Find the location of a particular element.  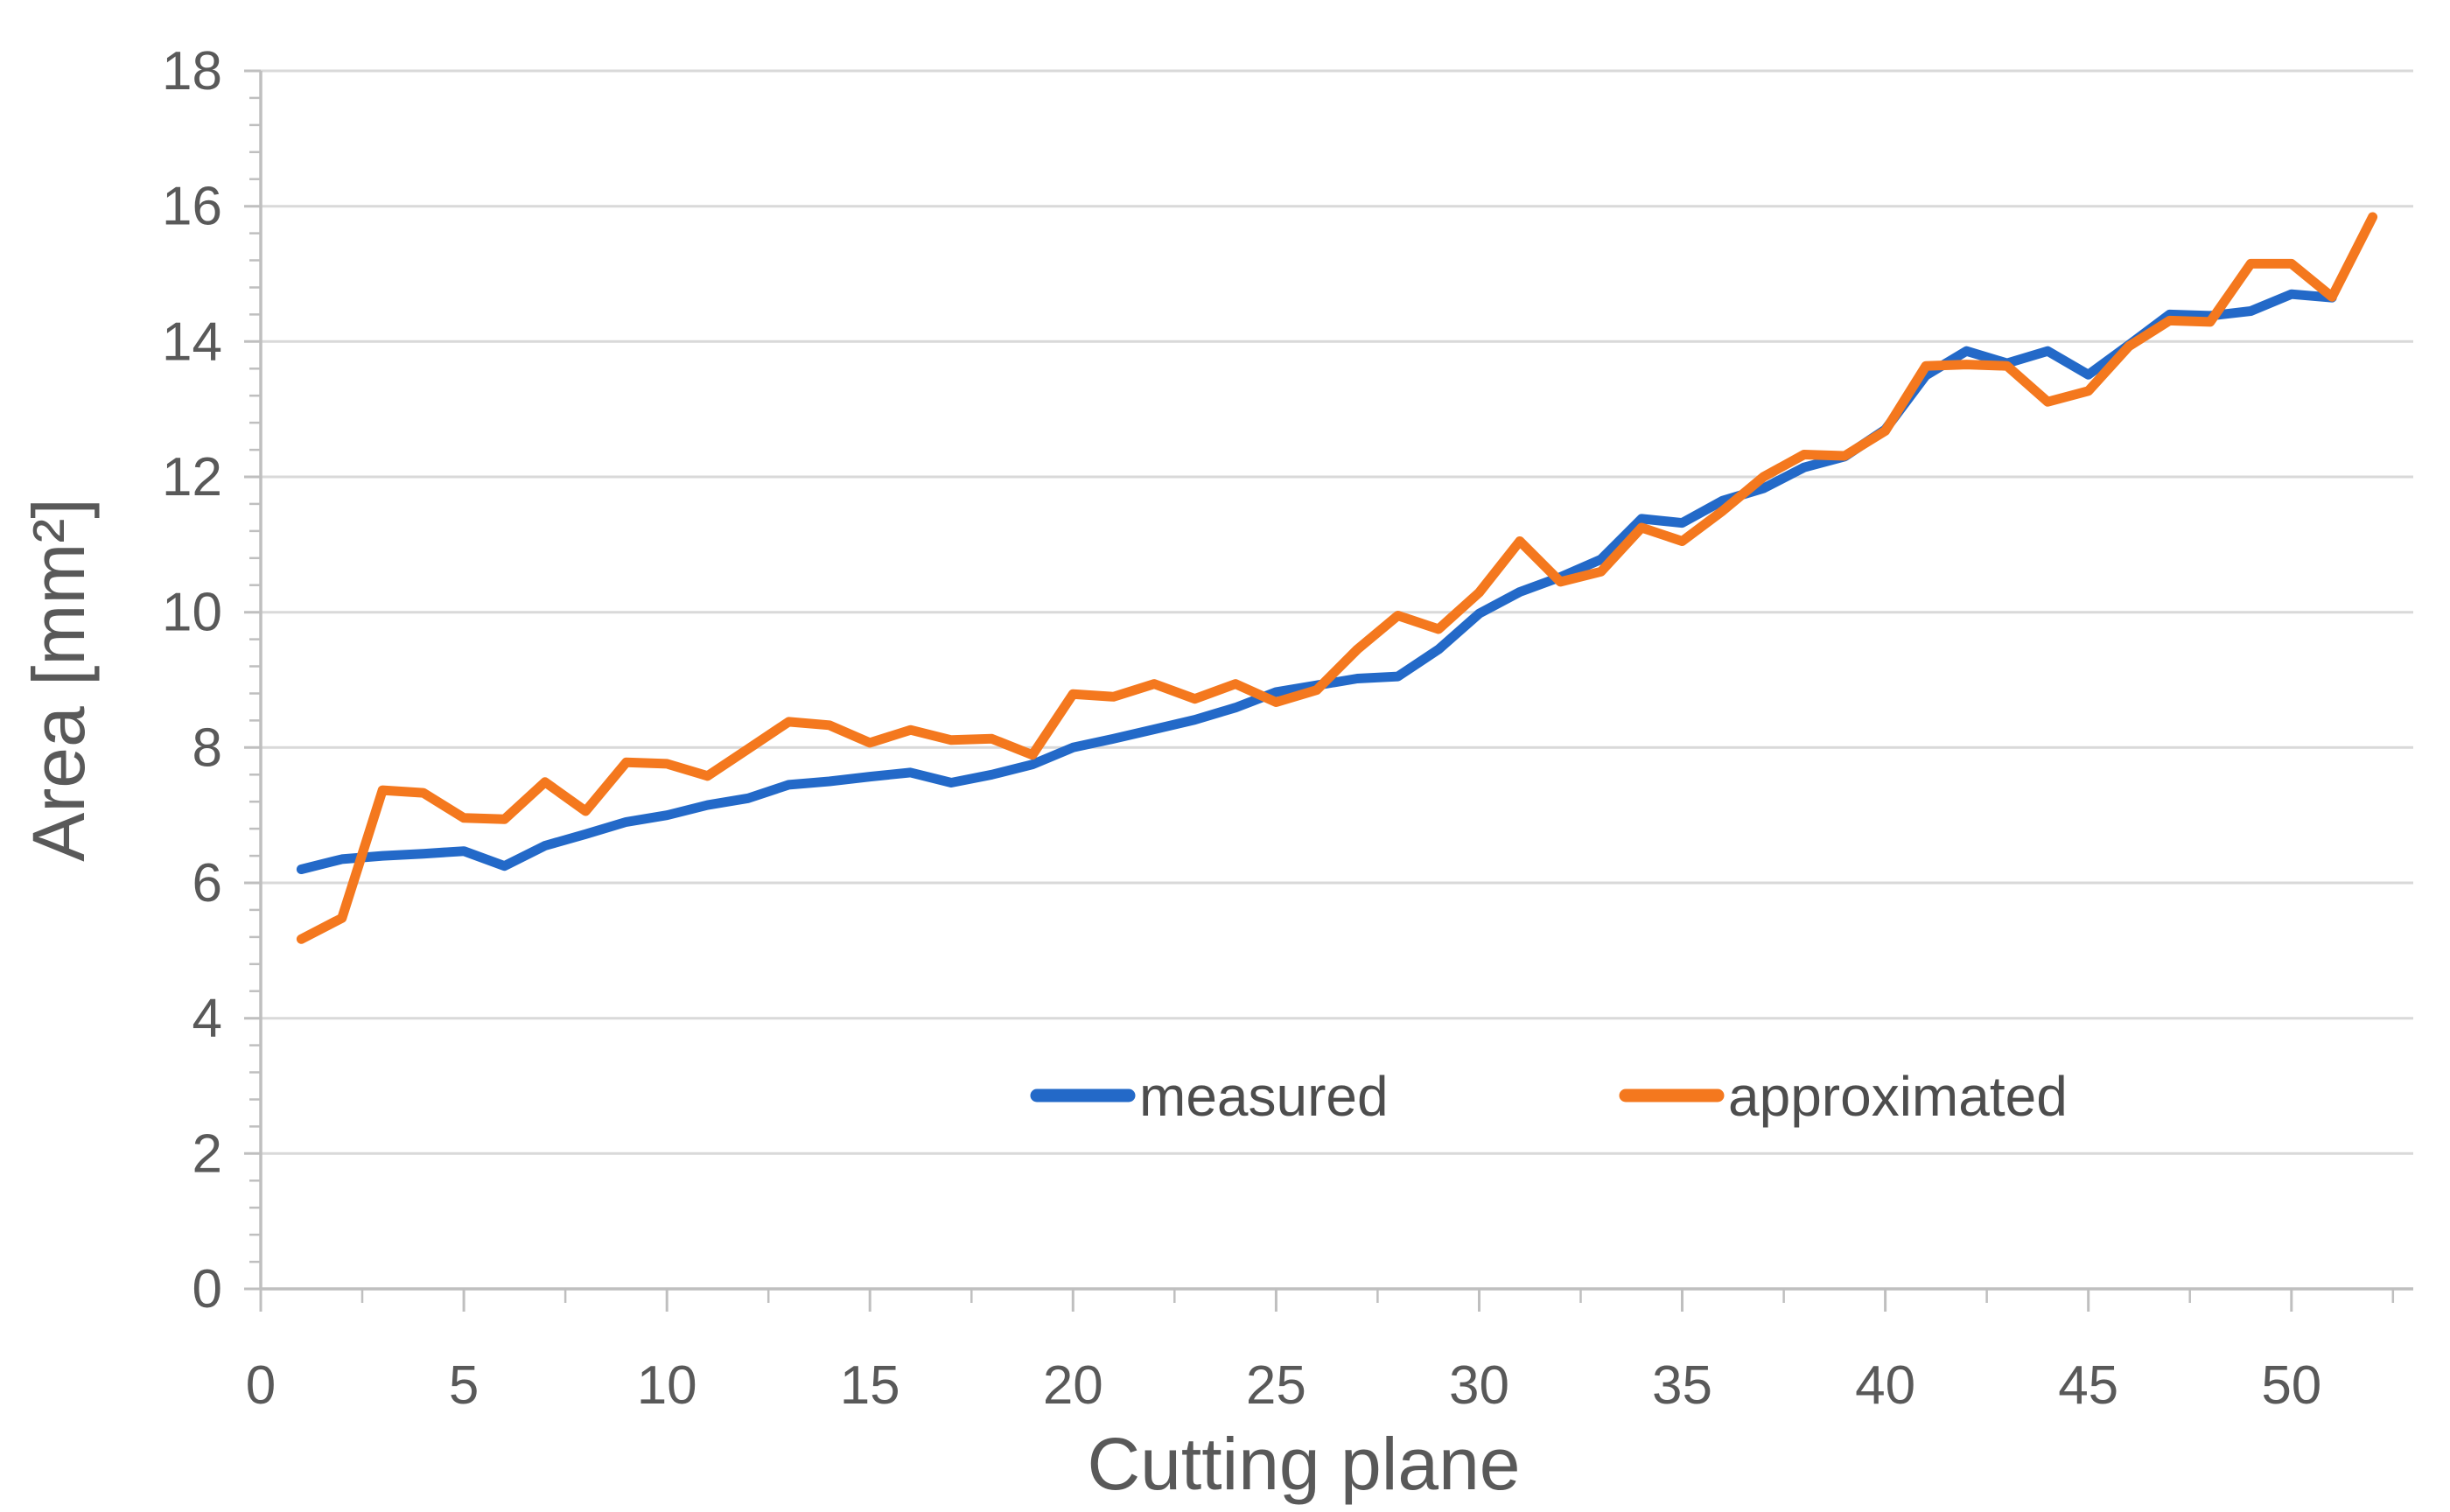

x-tick-label: 35 is located at coordinates (1682, 1385).